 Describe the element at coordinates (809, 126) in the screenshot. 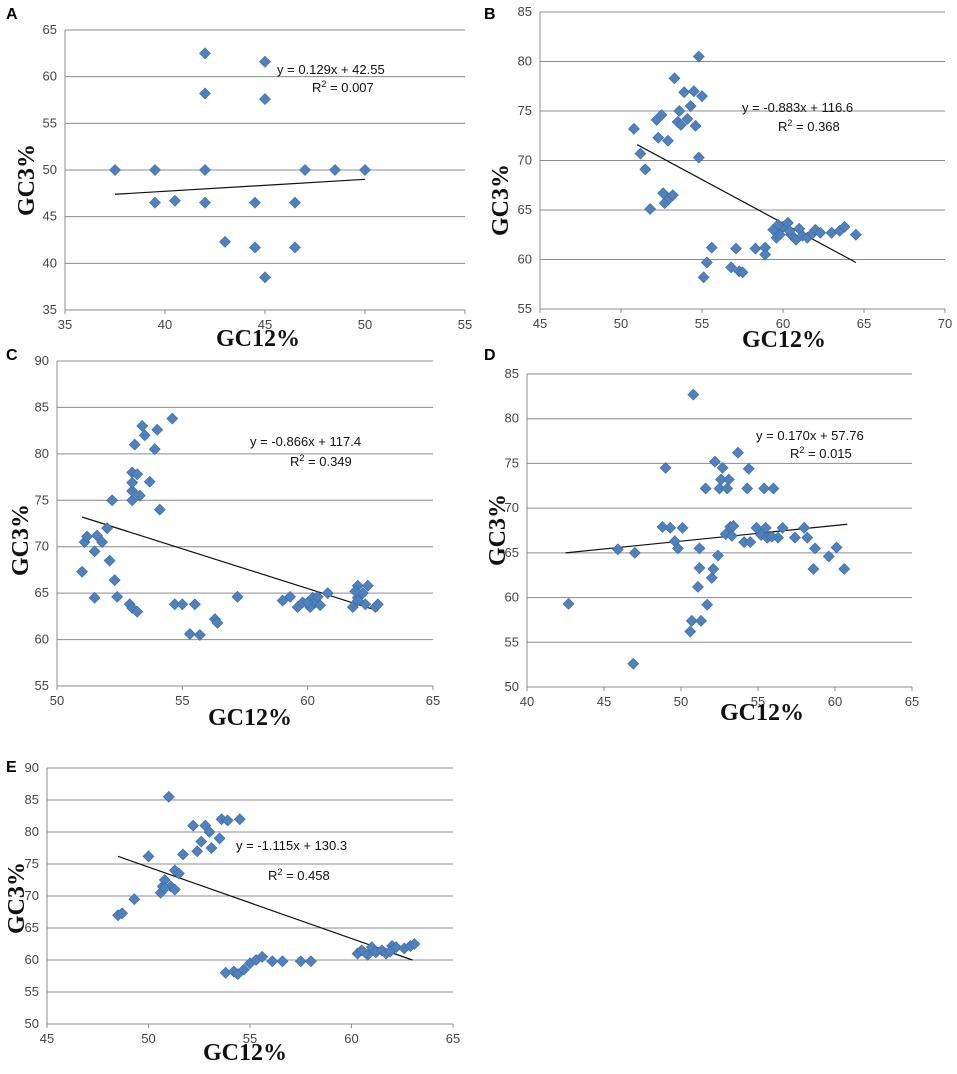

I see `r-squared-label: R2 = 0.368` at that location.